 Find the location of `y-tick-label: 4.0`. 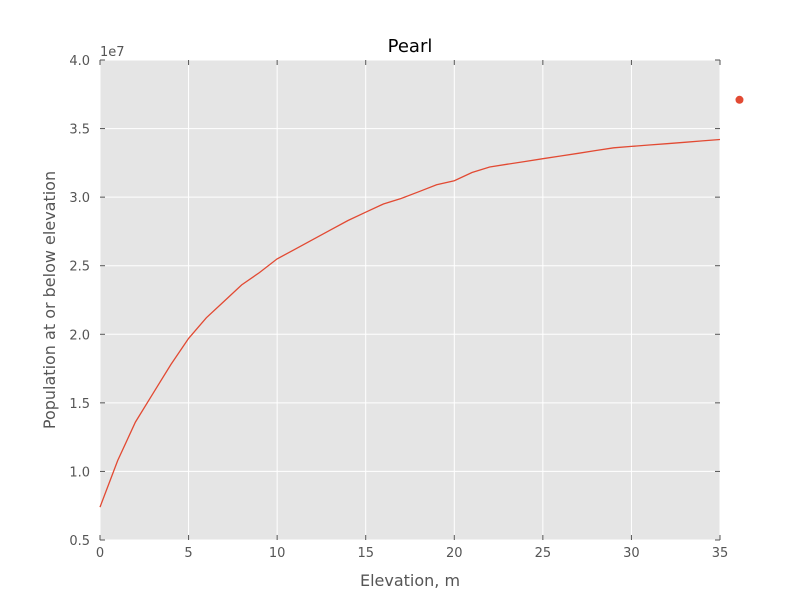

y-tick-label: 4.0 is located at coordinates (79, 61).